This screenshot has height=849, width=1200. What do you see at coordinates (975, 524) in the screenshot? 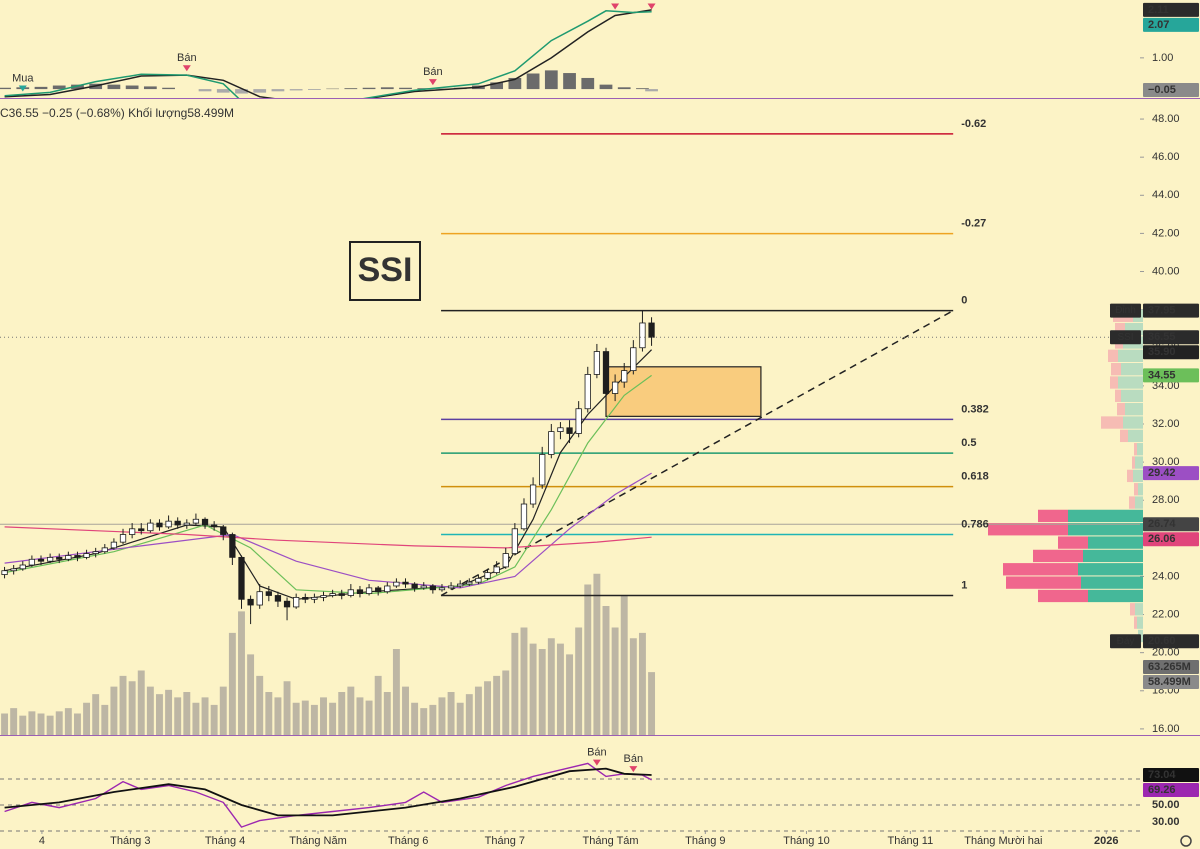
I see `fib-label: 0.786` at bounding box center [975, 524].